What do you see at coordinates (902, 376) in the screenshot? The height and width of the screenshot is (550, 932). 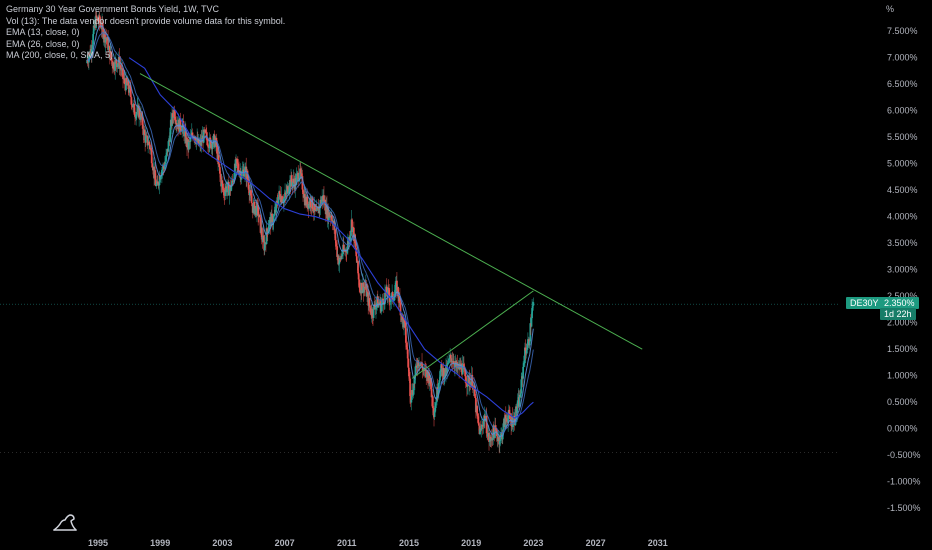 I see `y-tick-label: 1.000%` at bounding box center [902, 376].